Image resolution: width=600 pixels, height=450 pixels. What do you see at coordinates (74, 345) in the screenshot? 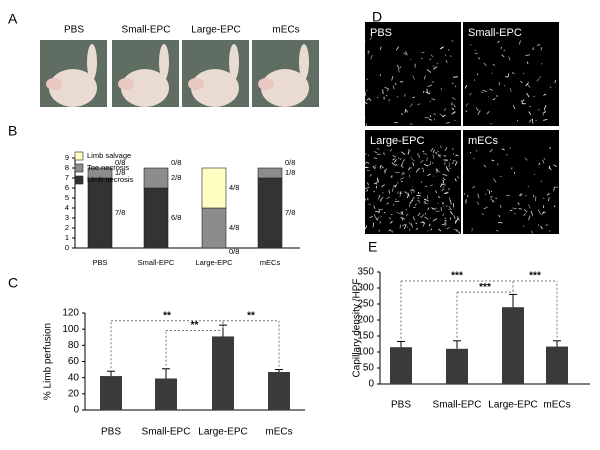
I see `y-tick-label: 80` at bounding box center [74, 345].